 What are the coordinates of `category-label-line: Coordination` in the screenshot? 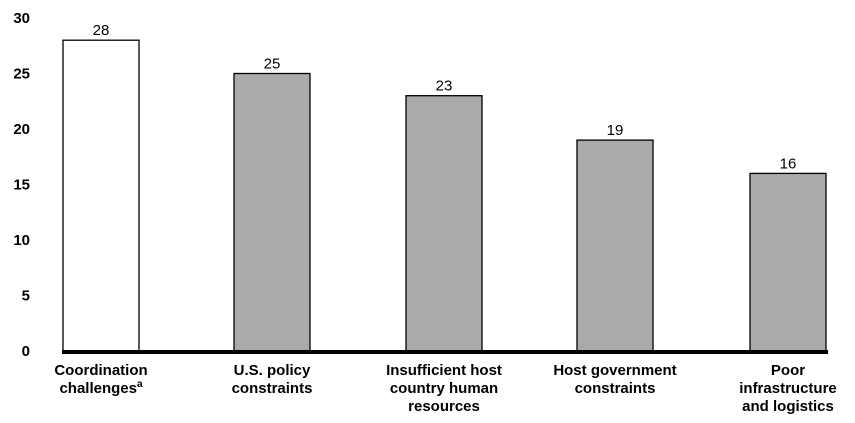 It's located at (100, 370).